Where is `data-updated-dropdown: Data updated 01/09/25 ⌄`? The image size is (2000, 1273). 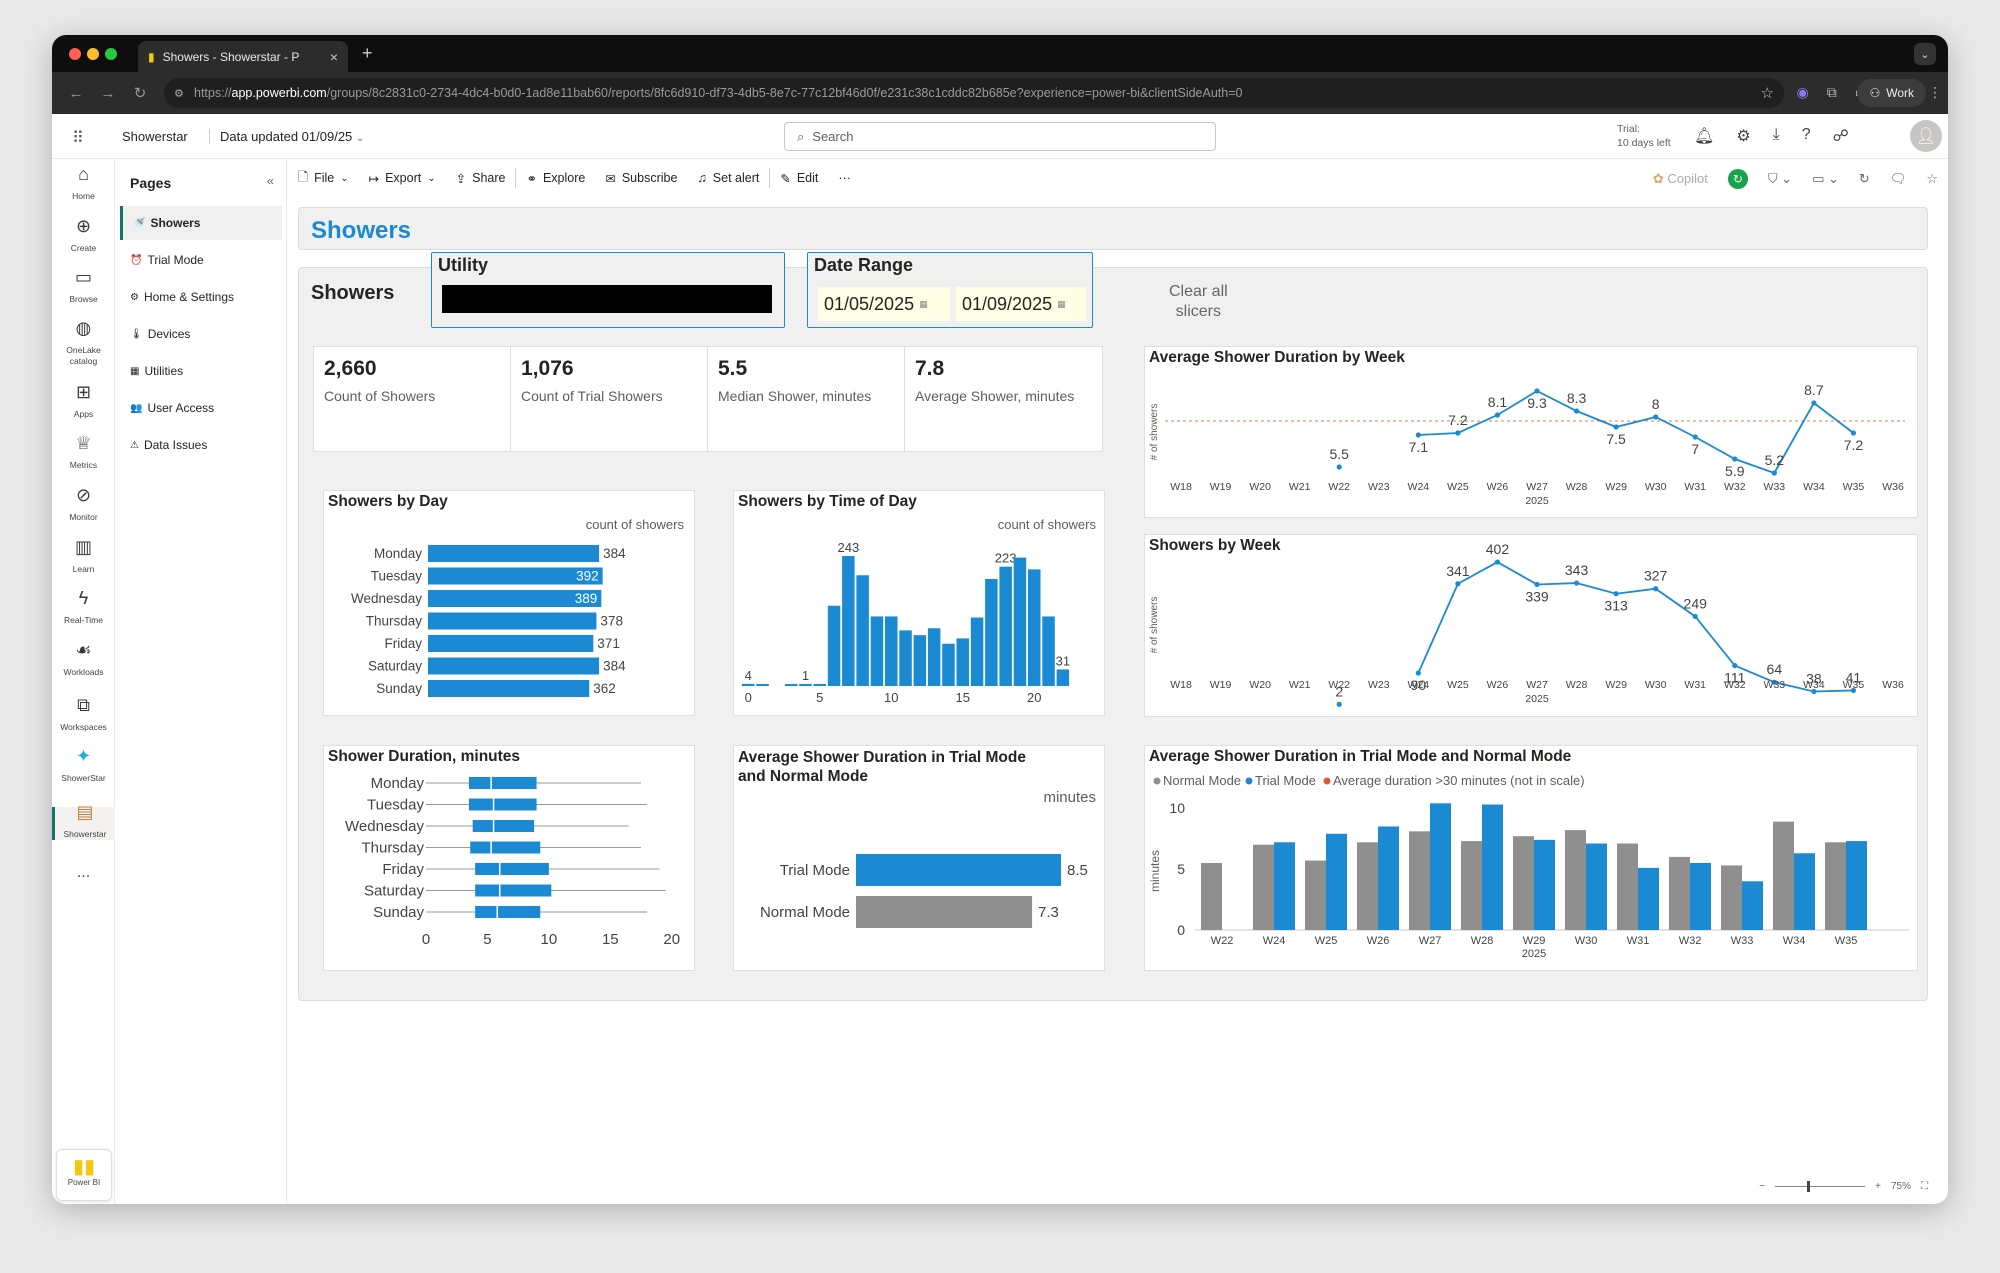
data-updated-dropdown: Data updated 01/09/25 ⌄ is located at coordinates (286, 136).